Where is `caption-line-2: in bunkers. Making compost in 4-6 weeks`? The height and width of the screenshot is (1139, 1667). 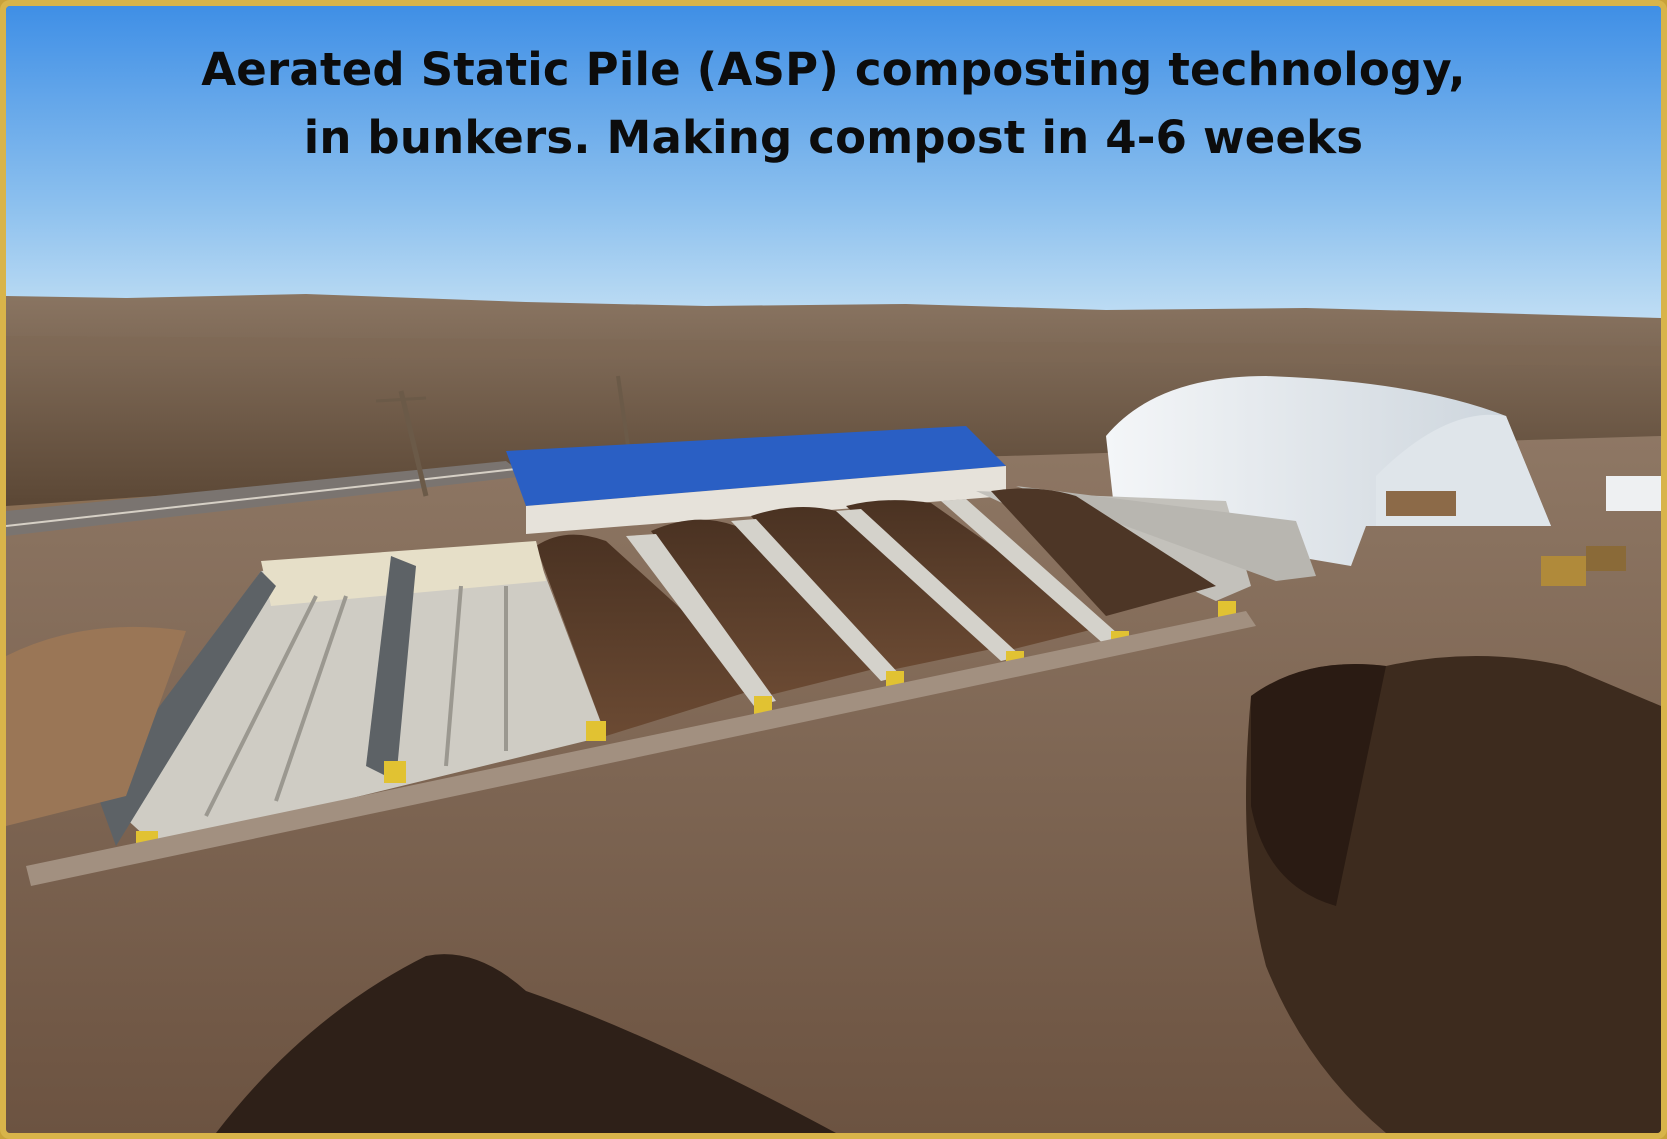 caption-line-2: in bunkers. Making compost in 4-6 weeks is located at coordinates (833, 137).